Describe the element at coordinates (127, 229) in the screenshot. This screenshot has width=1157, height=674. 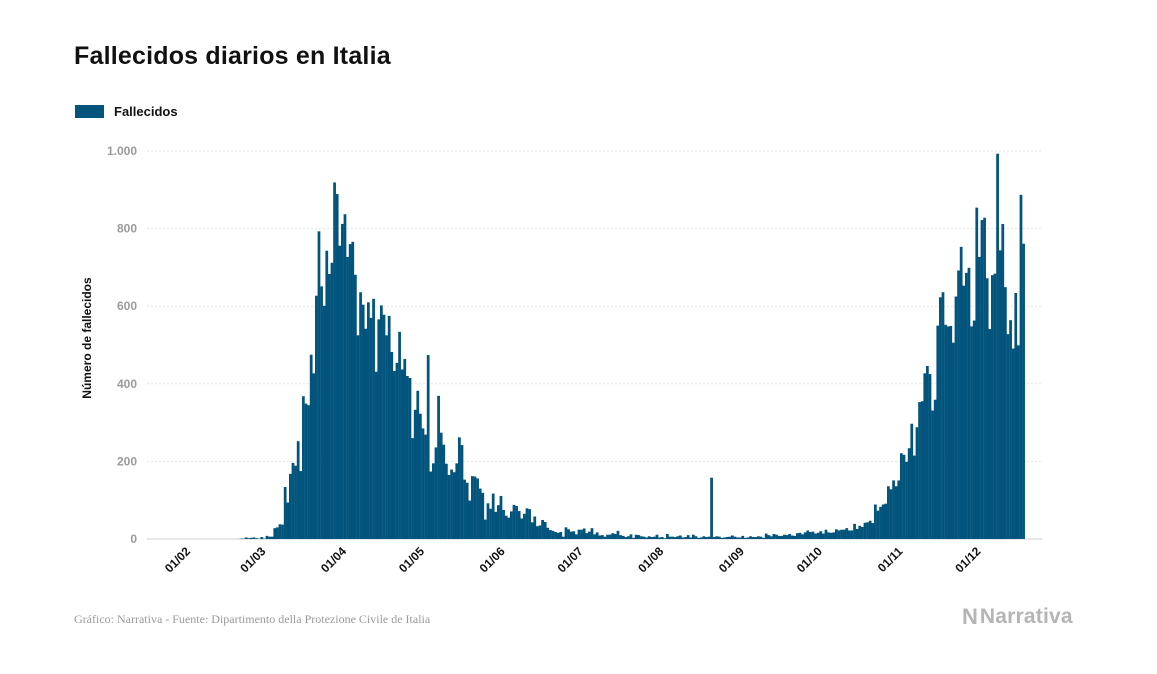
I see `y-tick-label: 800` at that location.